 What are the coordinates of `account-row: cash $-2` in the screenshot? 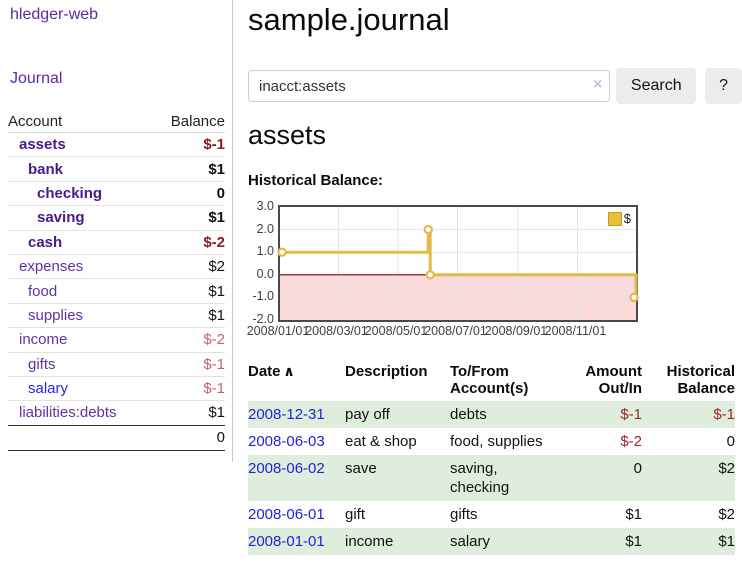 It's located at (116, 243).